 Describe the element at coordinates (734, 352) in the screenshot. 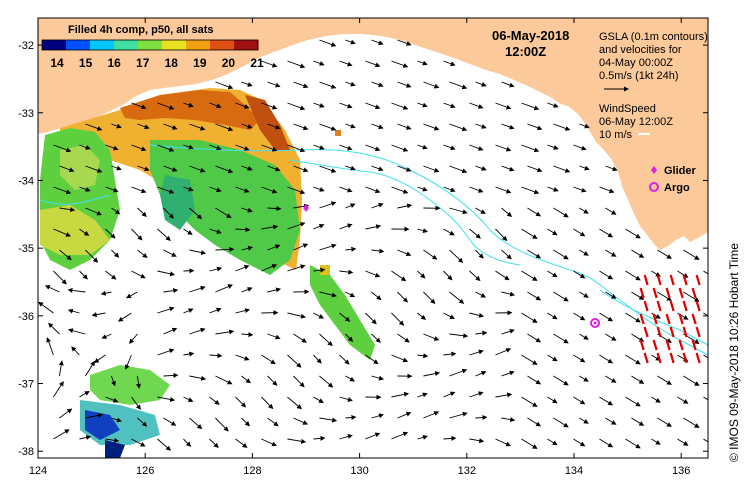

I see `credit-text: © IMOS 09-May-2018 10:26 Hobart Time` at that location.